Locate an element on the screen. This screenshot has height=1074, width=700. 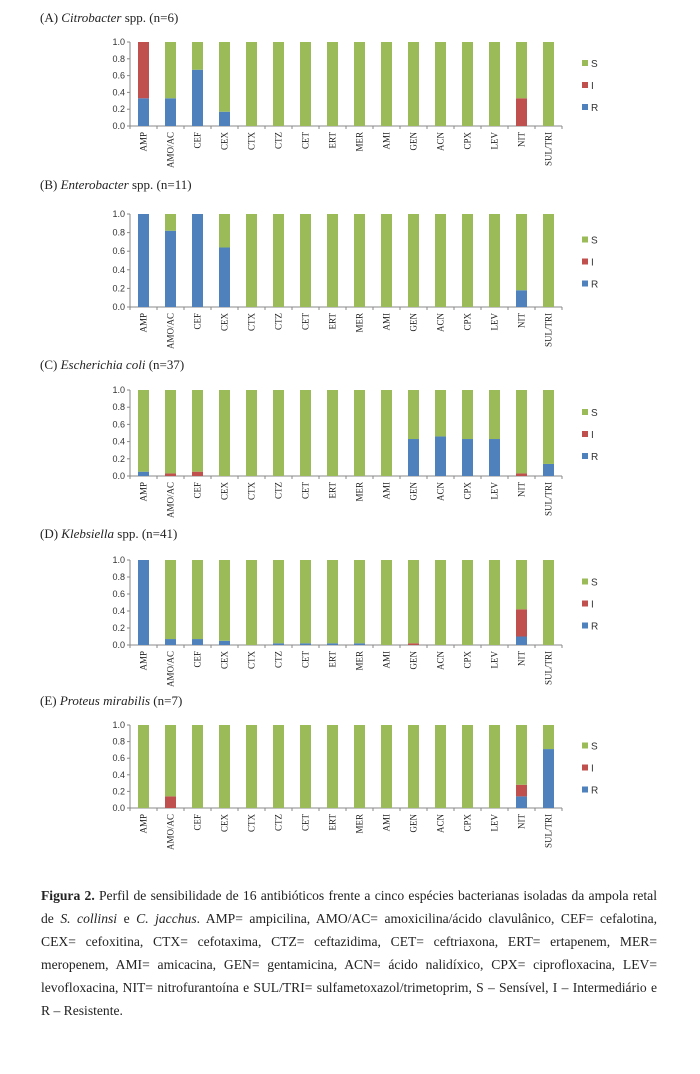
y-tick-label: 0.6 is located at coordinates (118, 251).